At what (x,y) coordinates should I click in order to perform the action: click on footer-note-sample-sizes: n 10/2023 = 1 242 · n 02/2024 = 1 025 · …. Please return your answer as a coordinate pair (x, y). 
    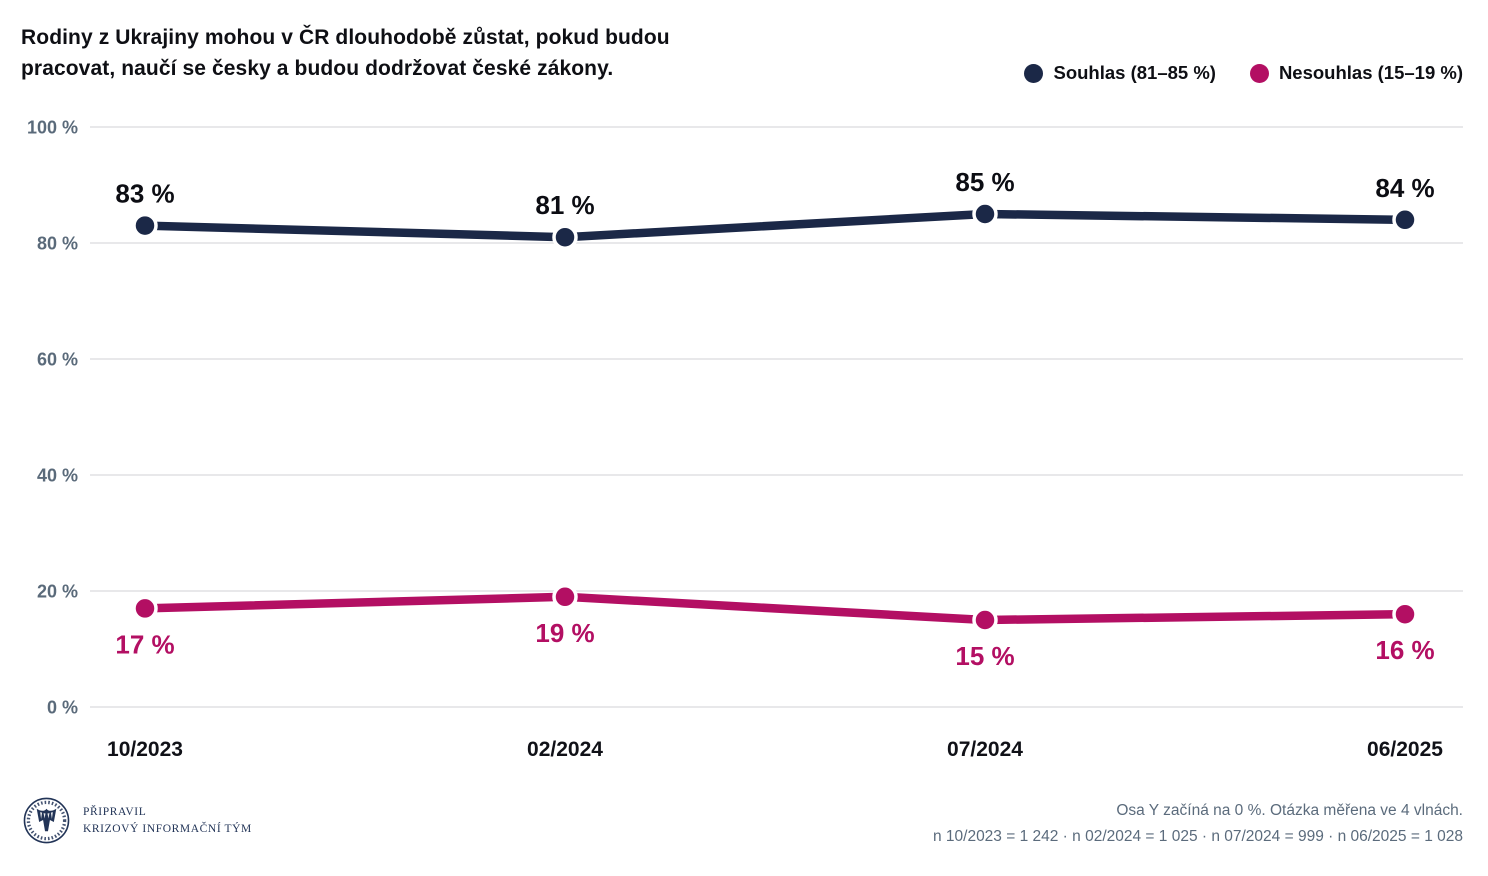
    Looking at the image, I should click on (1197, 836).